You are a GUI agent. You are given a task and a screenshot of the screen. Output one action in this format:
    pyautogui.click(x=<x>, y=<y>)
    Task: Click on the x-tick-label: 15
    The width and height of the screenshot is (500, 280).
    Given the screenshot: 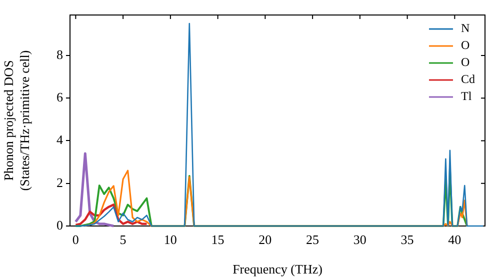 What is the action you would take?
    pyautogui.click(x=217, y=240)
    